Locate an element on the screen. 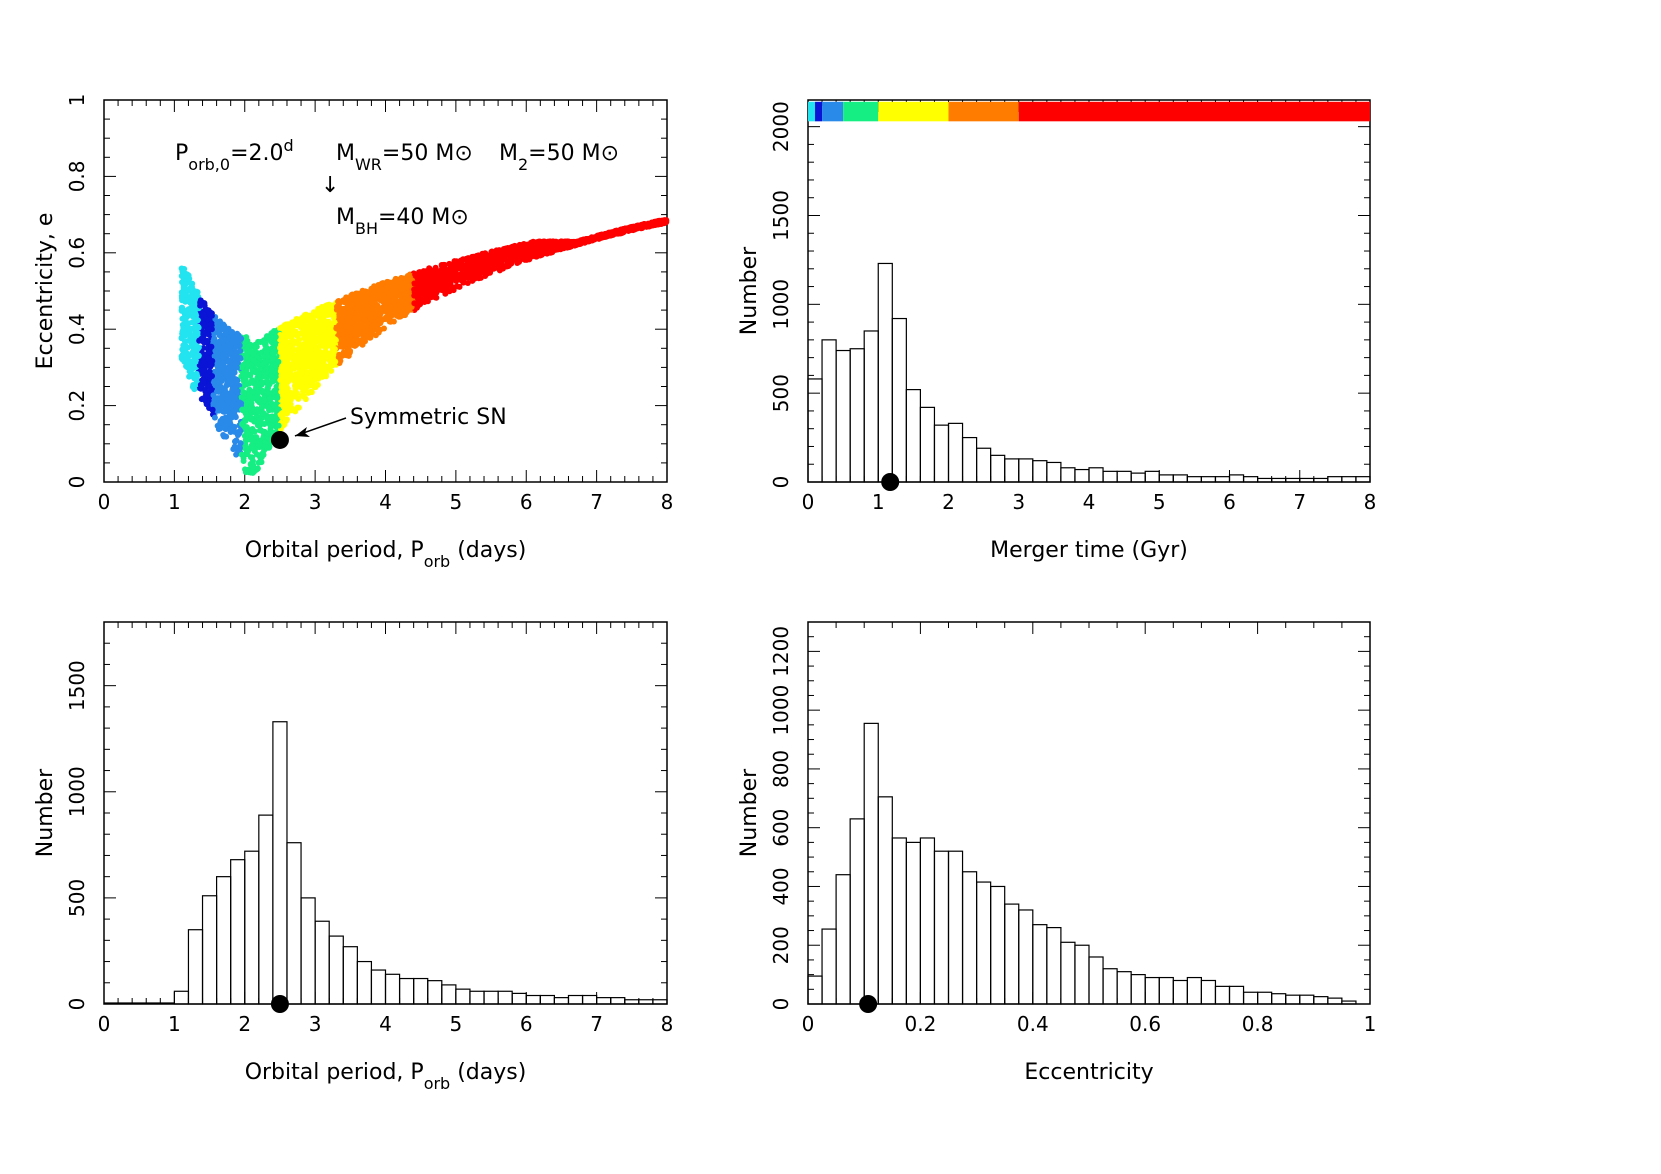 This screenshot has height=1174, width=1661. y-tick-label: 1000 is located at coordinates (781, 710).